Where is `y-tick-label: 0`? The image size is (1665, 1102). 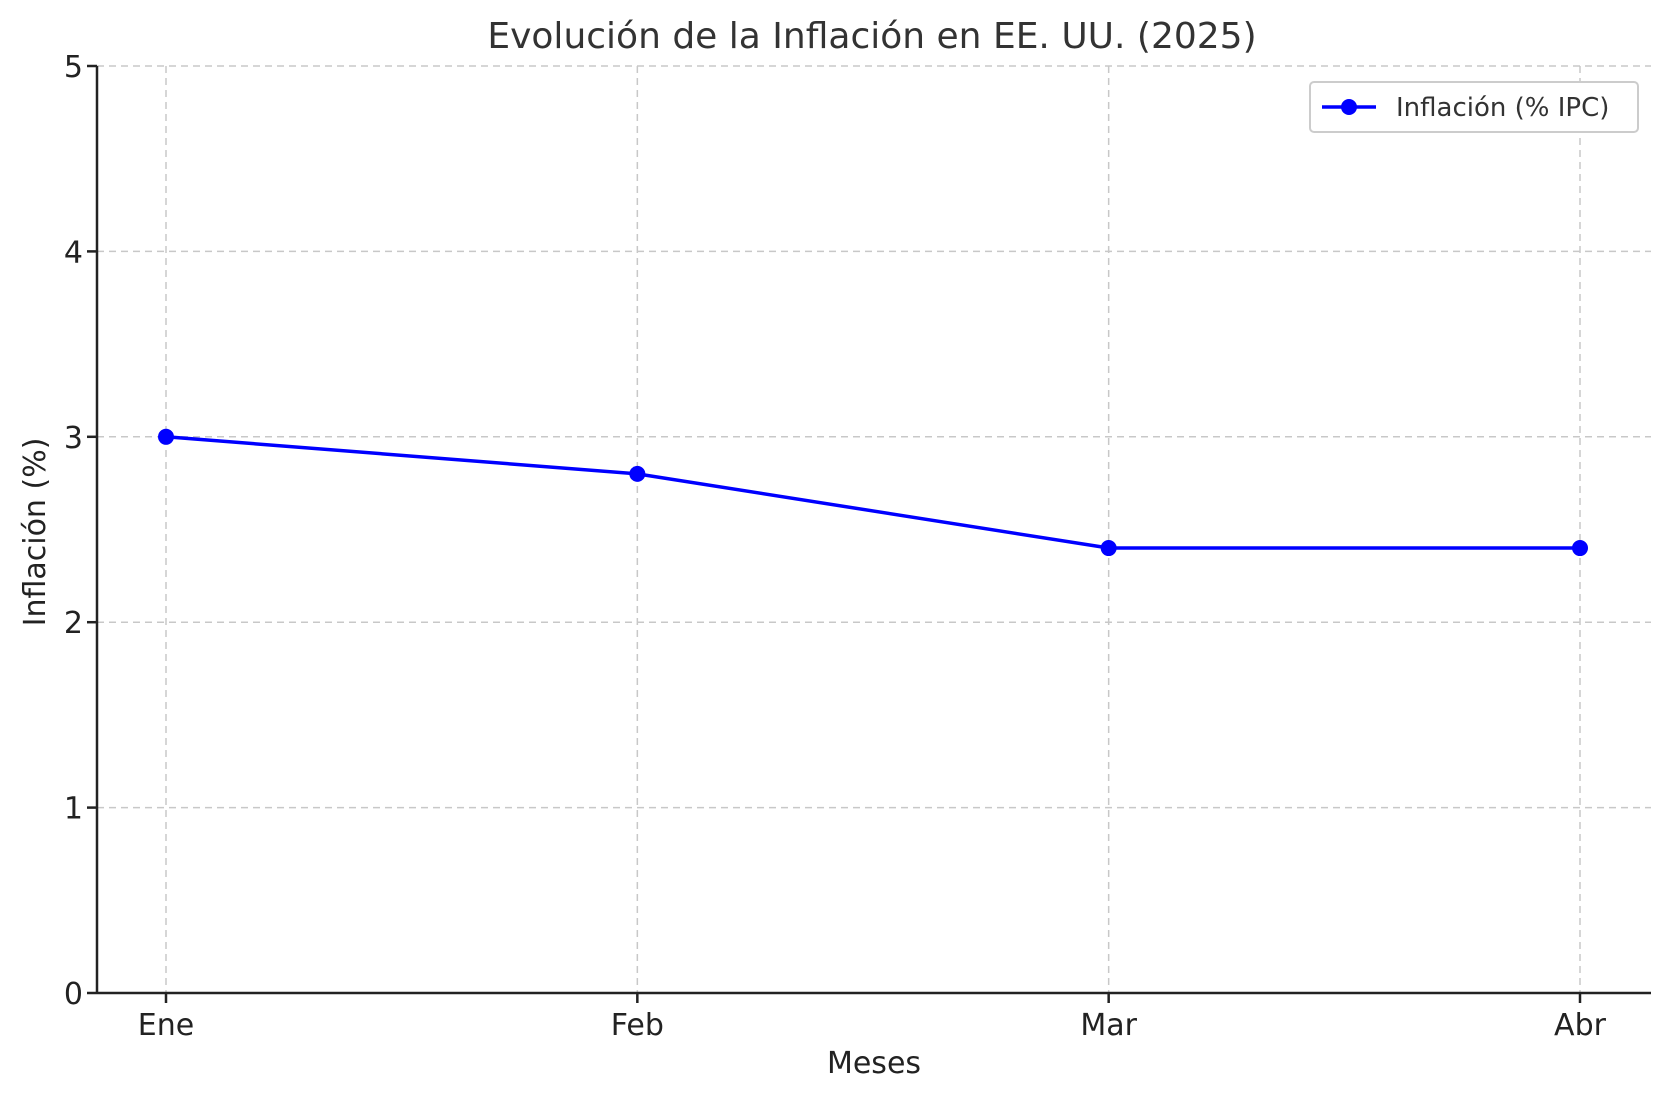
y-tick-label: 0 is located at coordinates (73, 994).